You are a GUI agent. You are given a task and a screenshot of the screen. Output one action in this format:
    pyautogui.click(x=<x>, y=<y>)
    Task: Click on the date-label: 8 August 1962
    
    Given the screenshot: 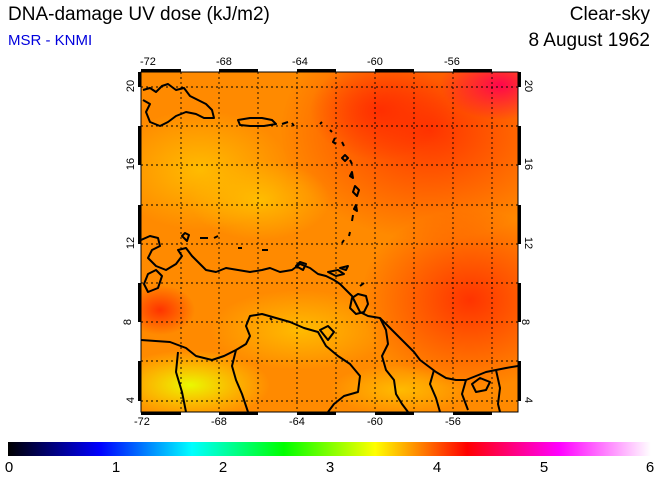 What is the action you would take?
    pyautogui.click(x=589, y=40)
    